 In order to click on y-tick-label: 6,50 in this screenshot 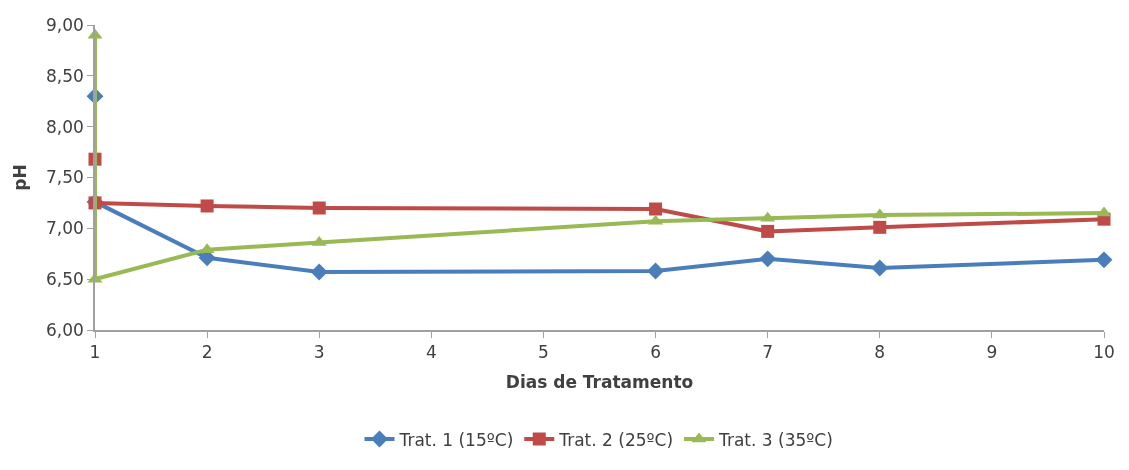, I will do `click(64, 279)`.